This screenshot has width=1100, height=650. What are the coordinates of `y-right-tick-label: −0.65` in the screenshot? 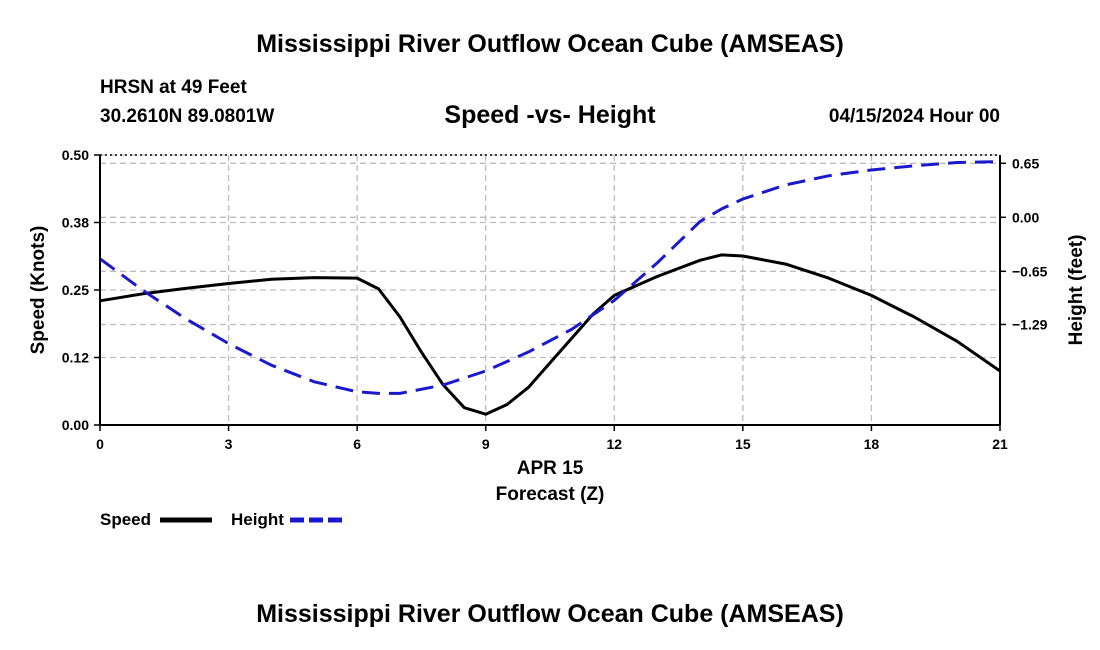 It's located at (1030, 271).